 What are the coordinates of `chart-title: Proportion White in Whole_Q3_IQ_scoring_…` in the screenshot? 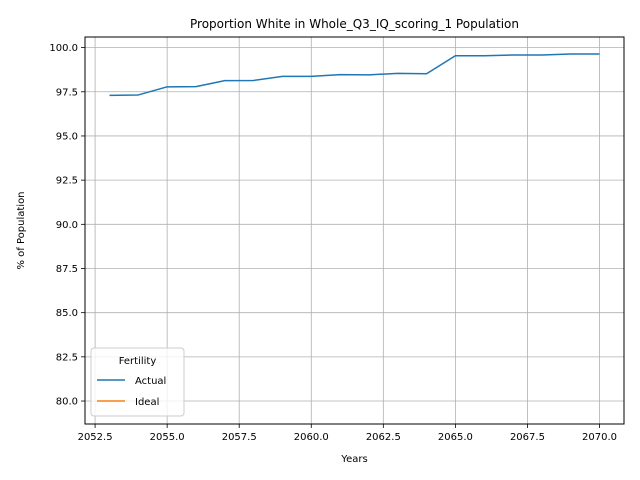 It's located at (354, 24).